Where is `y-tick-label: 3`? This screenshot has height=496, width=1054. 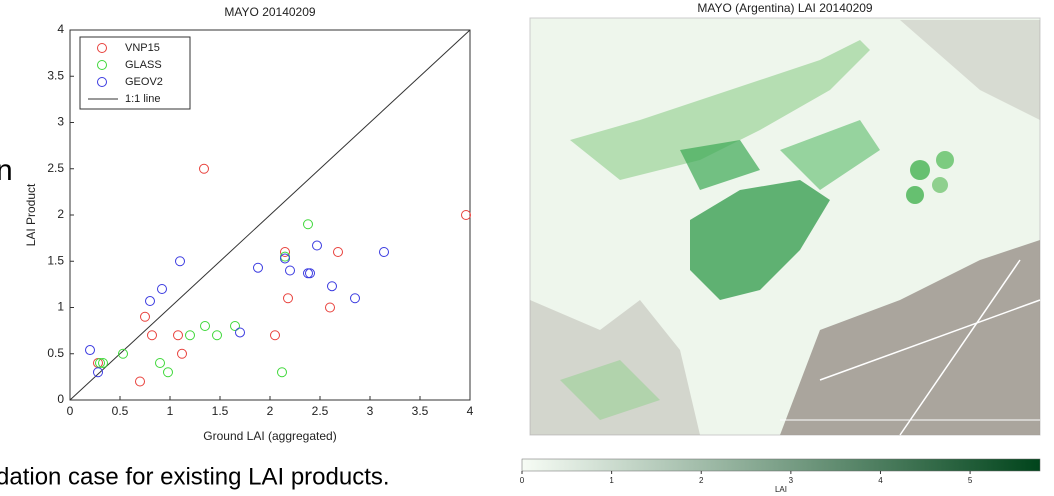
y-tick-label: 3 is located at coordinates (60, 122).